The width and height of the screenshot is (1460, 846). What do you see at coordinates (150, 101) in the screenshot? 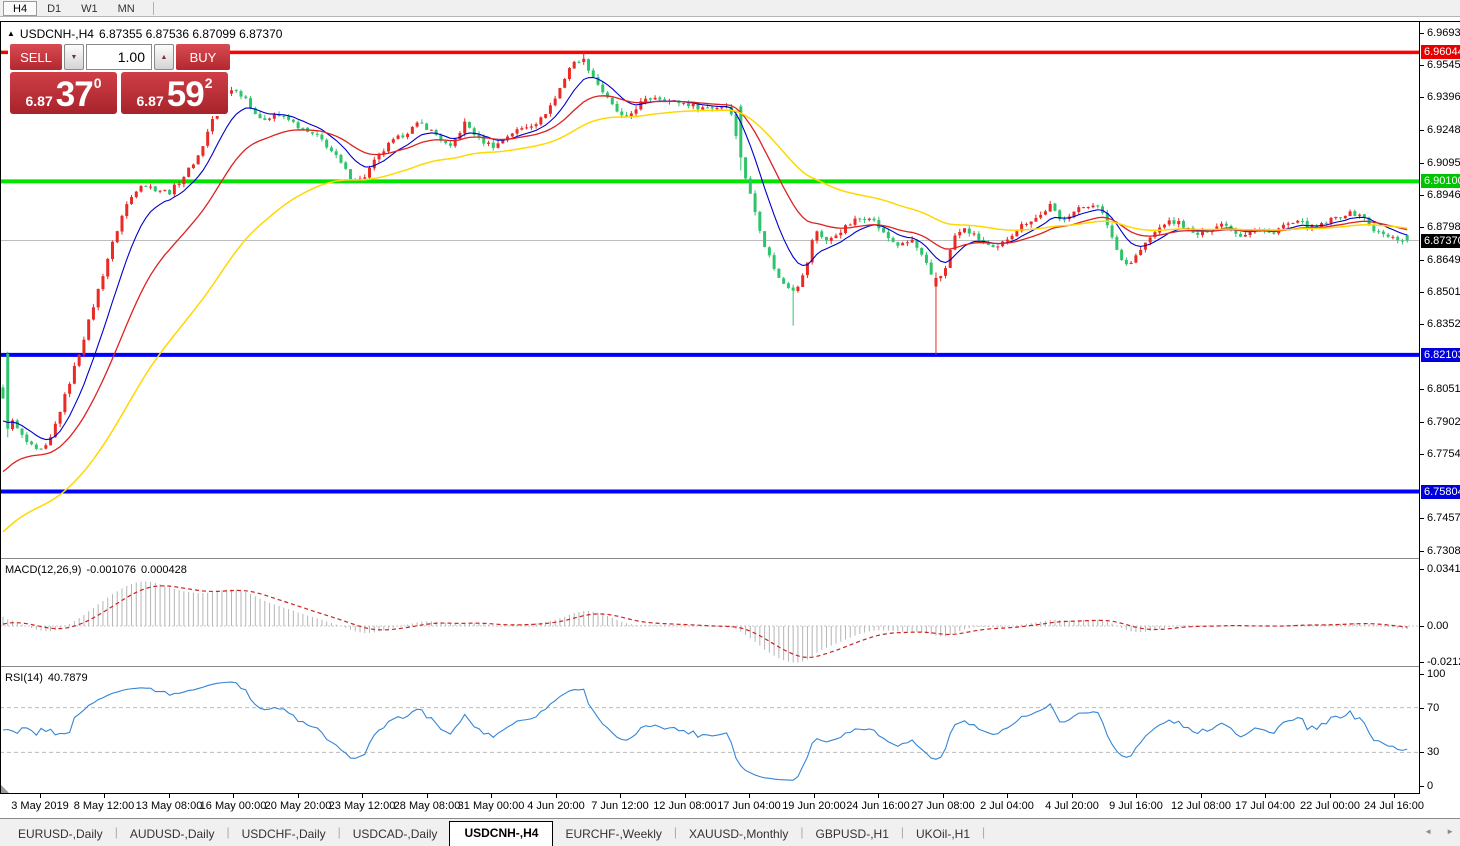
I see `buy-price-prefix: 6.87` at bounding box center [150, 101].